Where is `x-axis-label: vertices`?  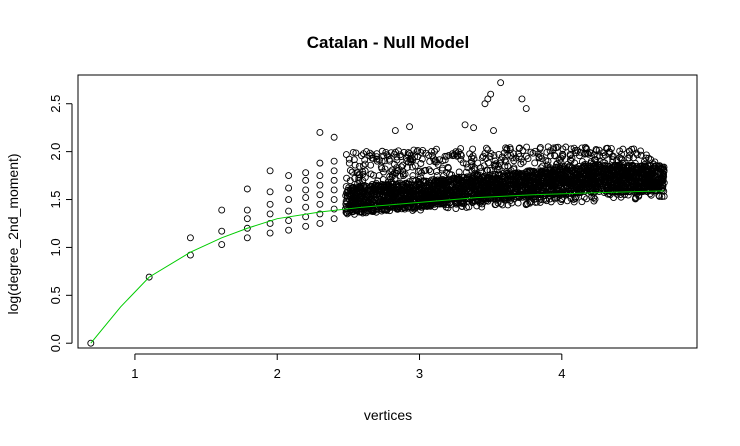 x-axis-label: vertices is located at coordinates (388, 415).